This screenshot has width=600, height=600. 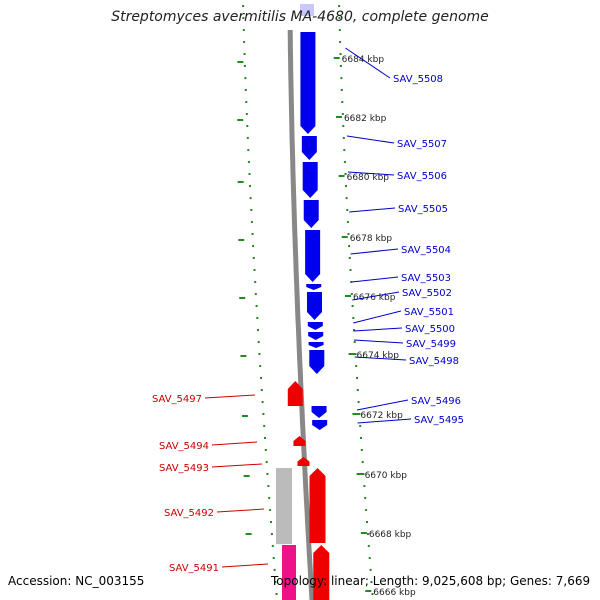 I want to click on kbp-label: 6680 kbp, so click(x=368, y=178).